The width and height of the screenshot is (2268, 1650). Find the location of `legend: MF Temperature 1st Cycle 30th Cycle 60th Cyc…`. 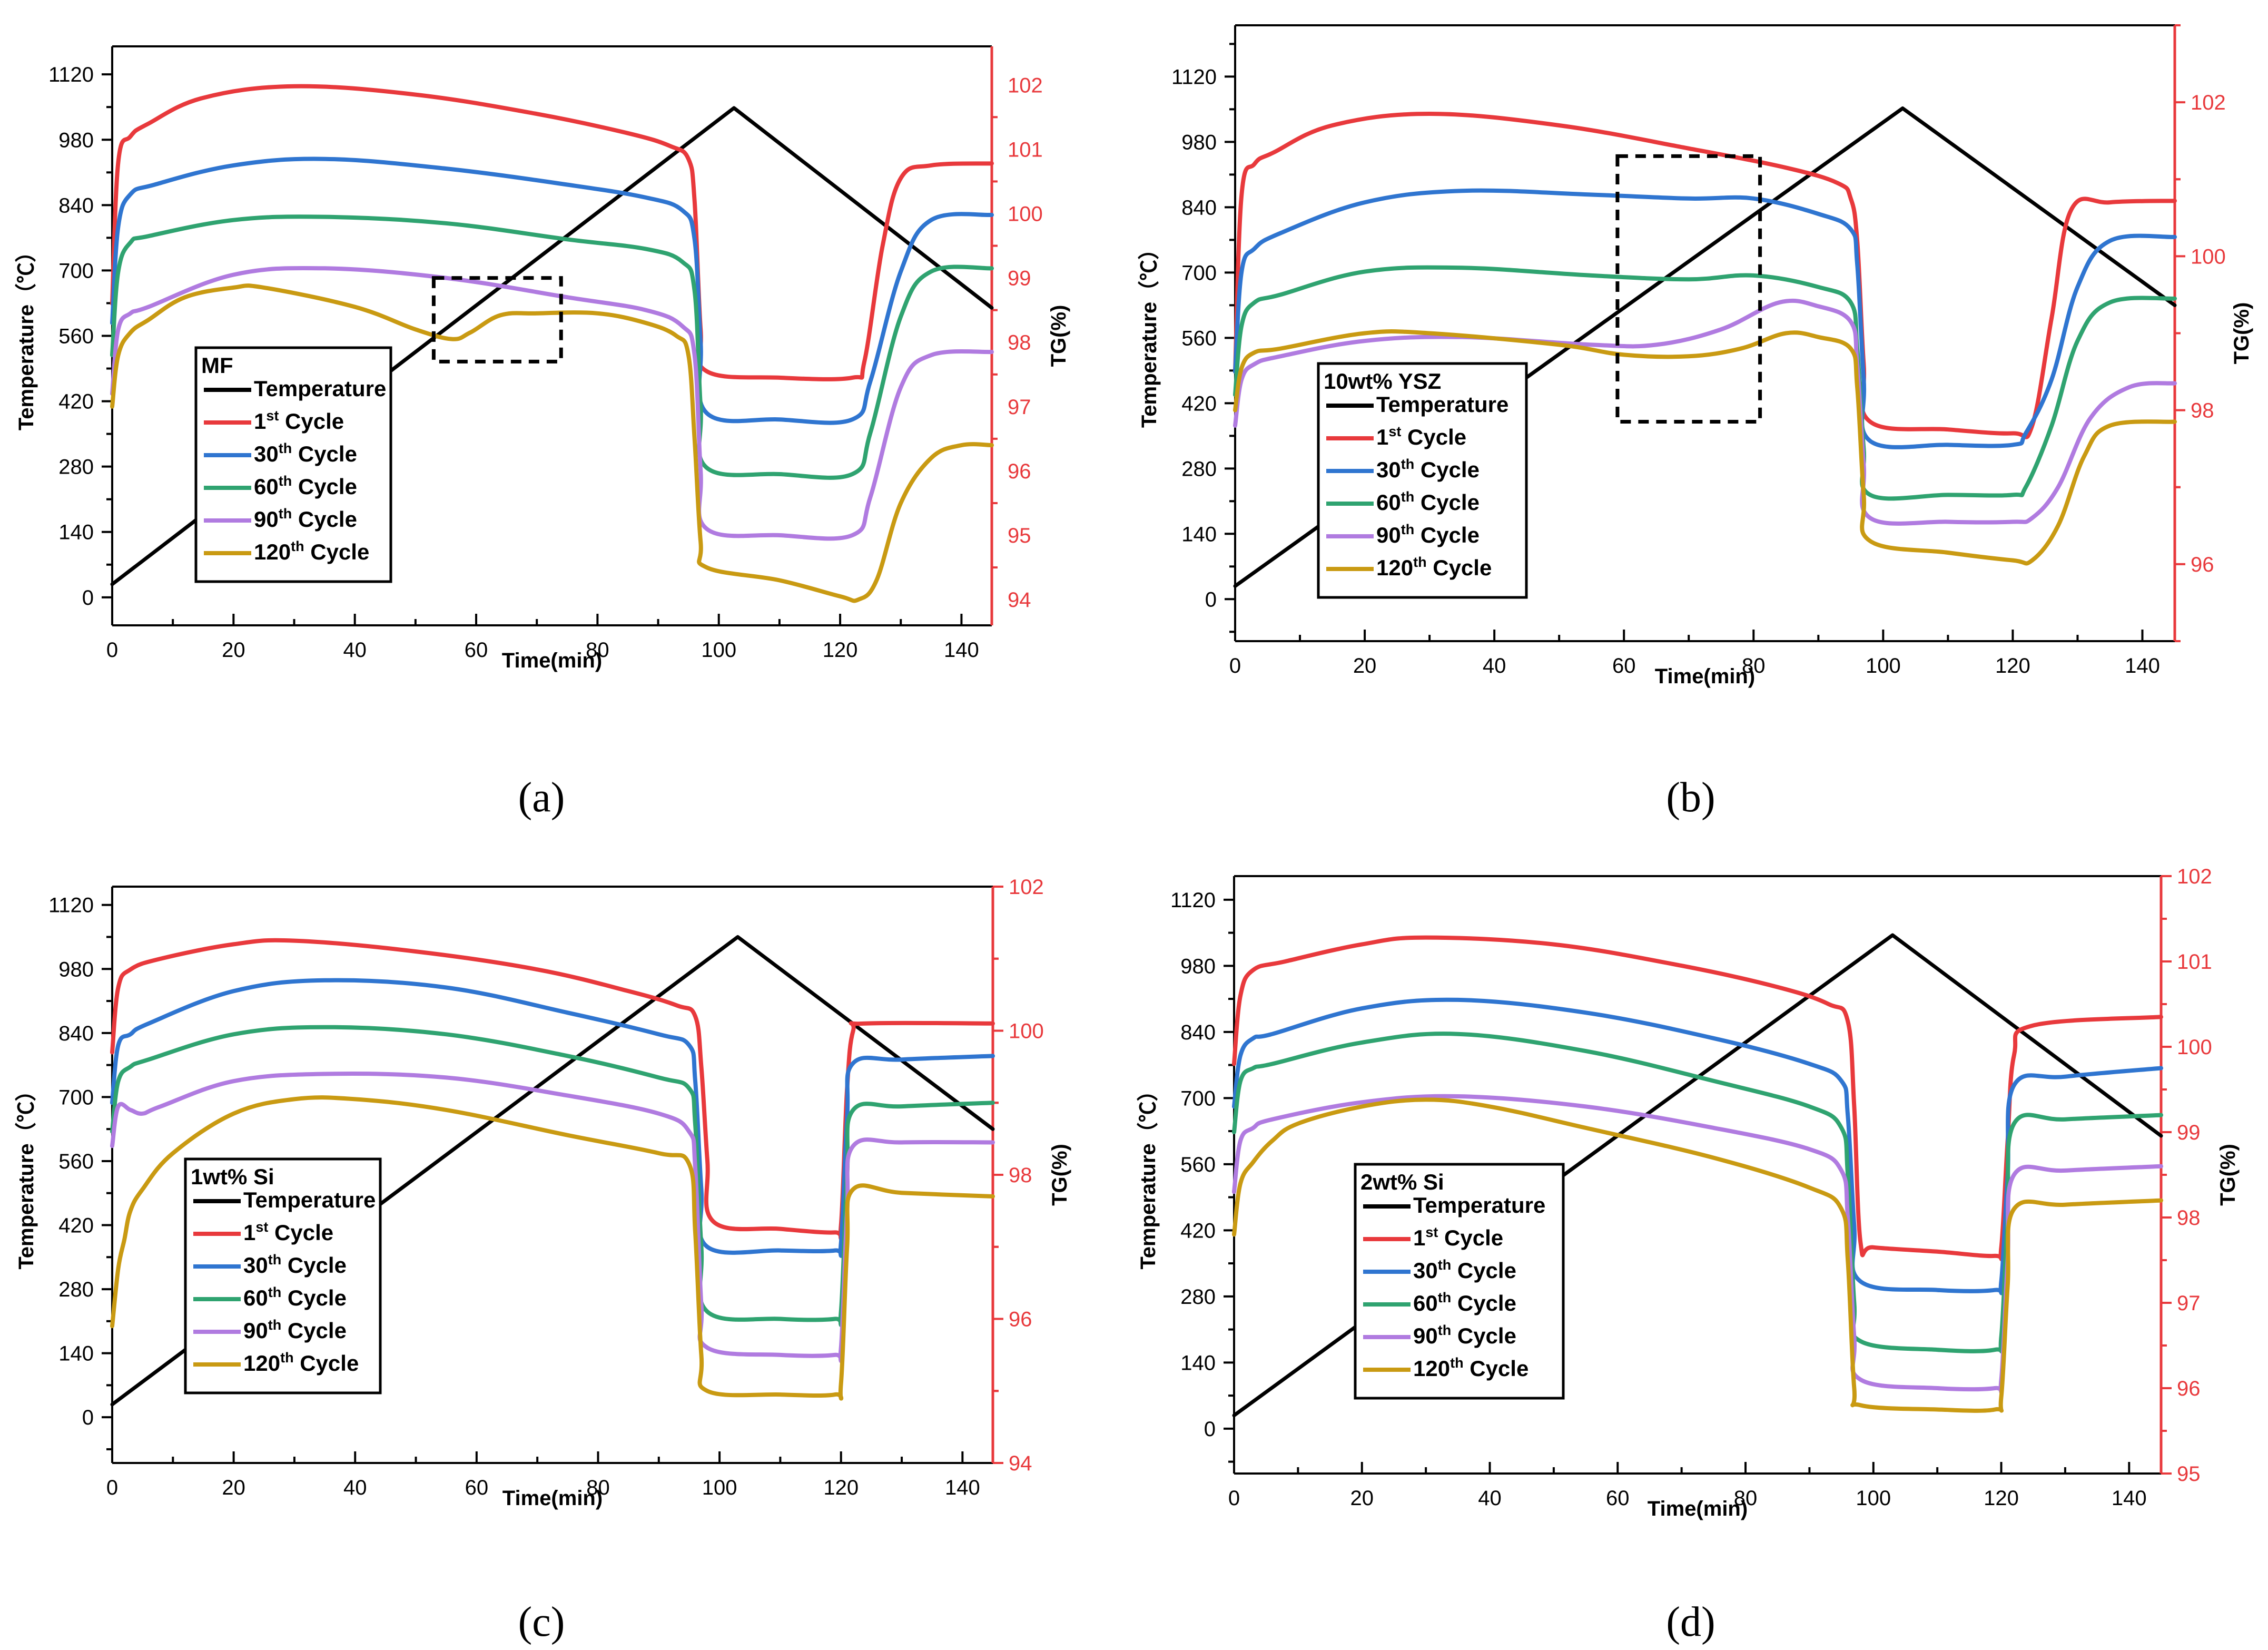

legend: MF Temperature 1st Cycle 30th Cycle 60th Cyc… is located at coordinates (293, 464).